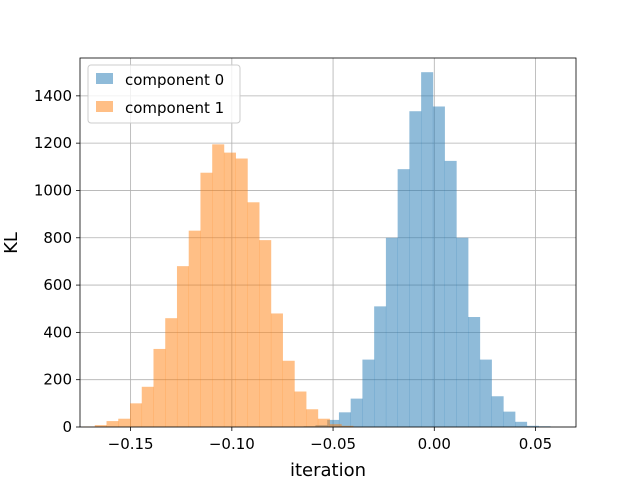 The image size is (640, 480). What do you see at coordinates (232, 444) in the screenshot?
I see `x-tick-label: −0.10` at bounding box center [232, 444].